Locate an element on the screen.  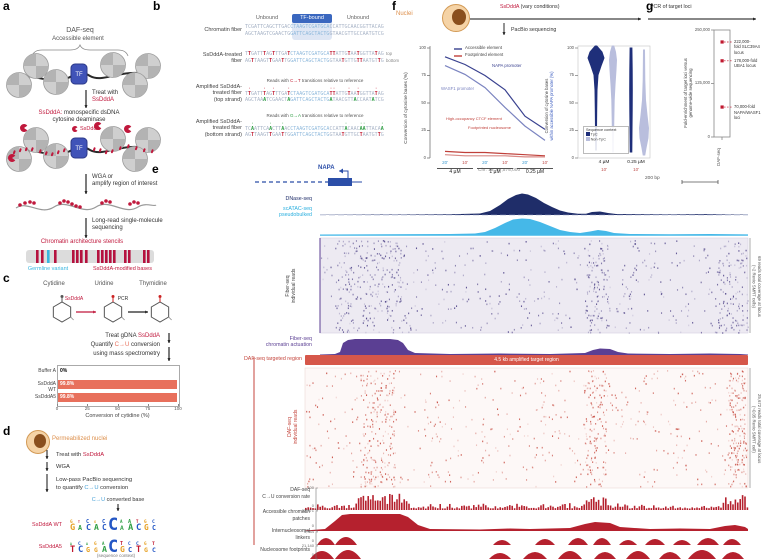
ssddda-tag: SsDddA is located at coordinates (90, 129).